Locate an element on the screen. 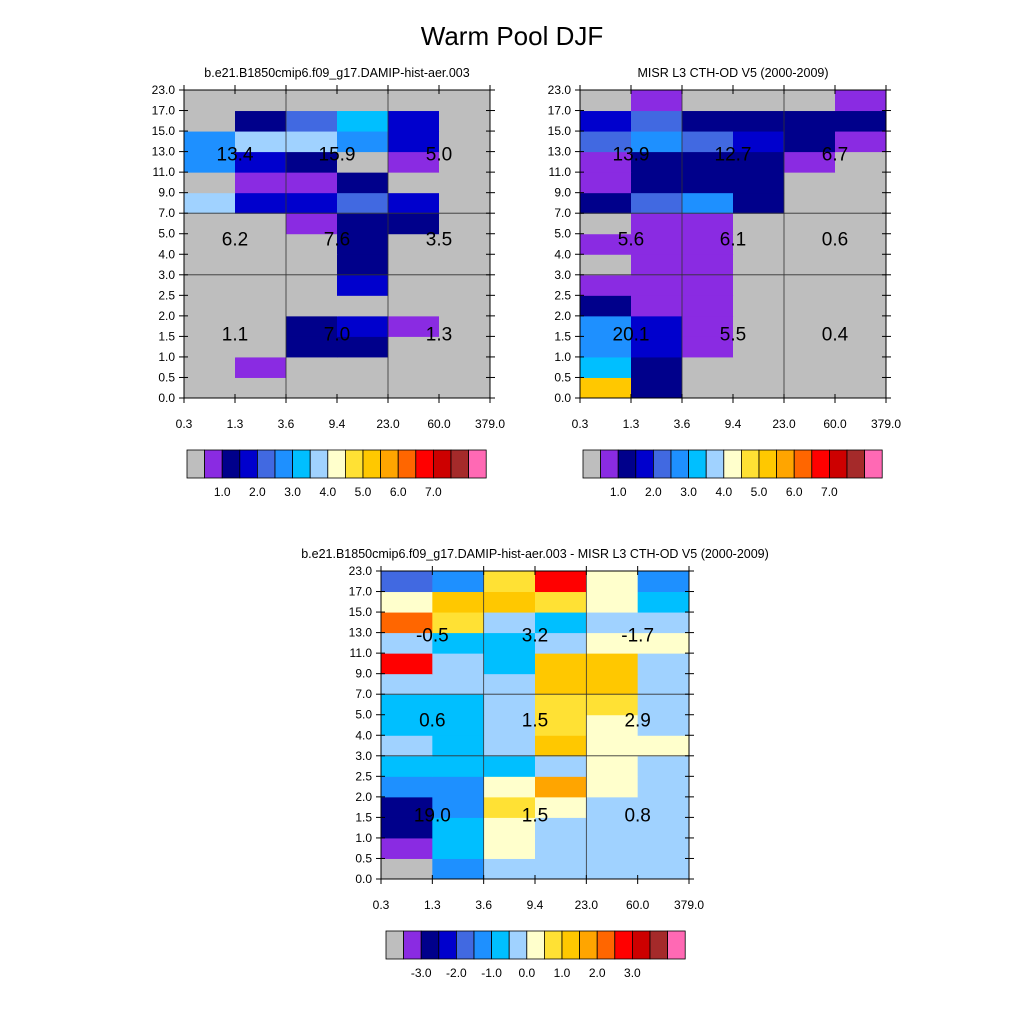 This screenshot has width=1024, height=1024. main-title: Warm Pool DJF is located at coordinates (512, 36).